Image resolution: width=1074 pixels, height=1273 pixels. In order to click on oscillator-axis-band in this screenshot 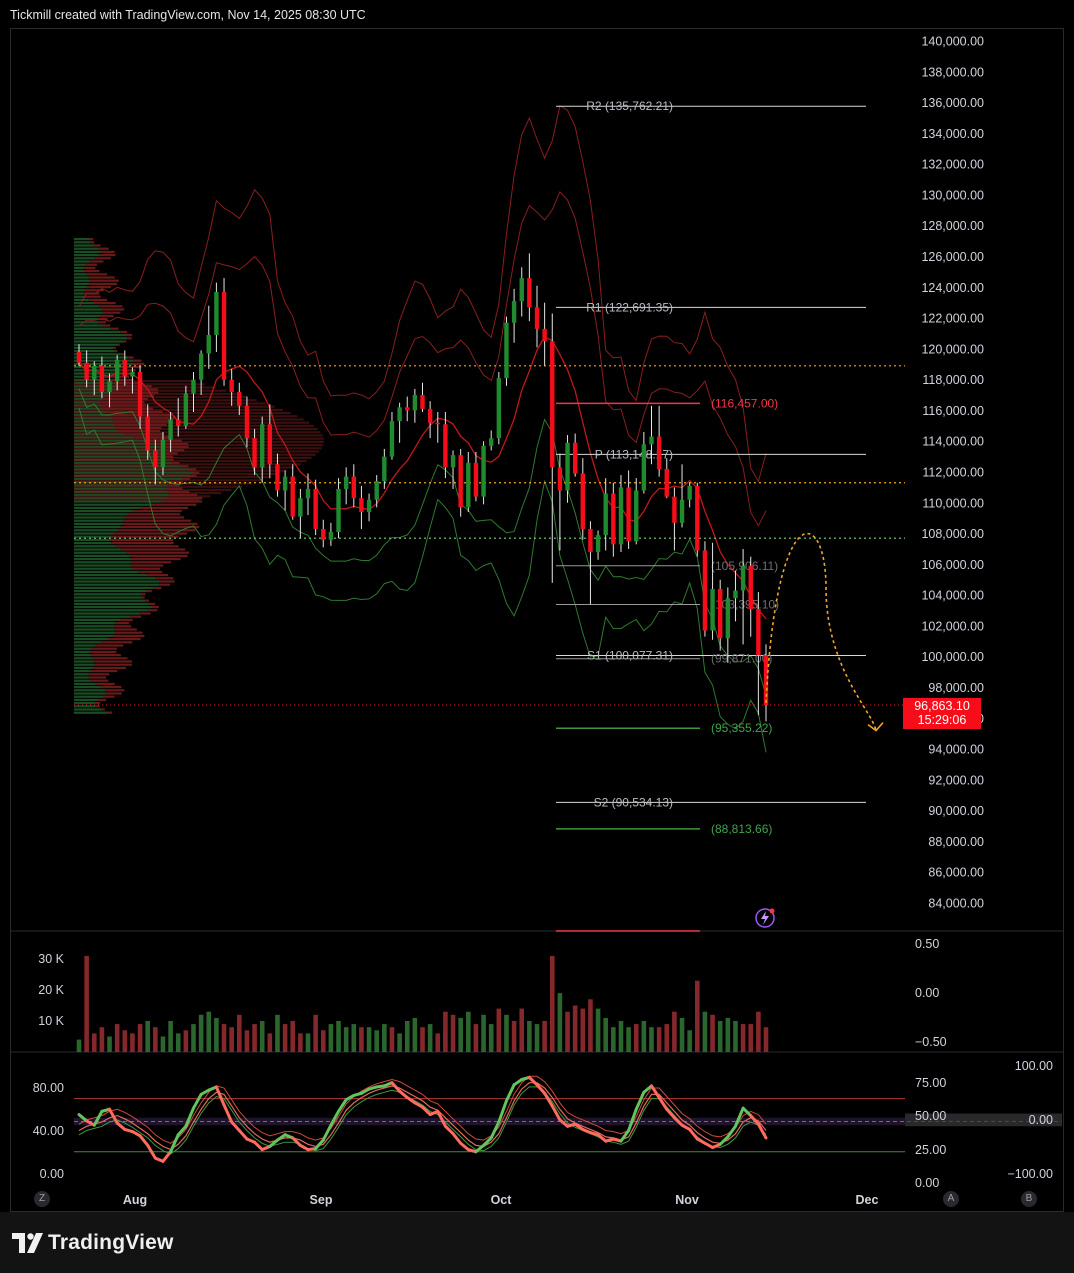, I will do `click(983, 1120)`.